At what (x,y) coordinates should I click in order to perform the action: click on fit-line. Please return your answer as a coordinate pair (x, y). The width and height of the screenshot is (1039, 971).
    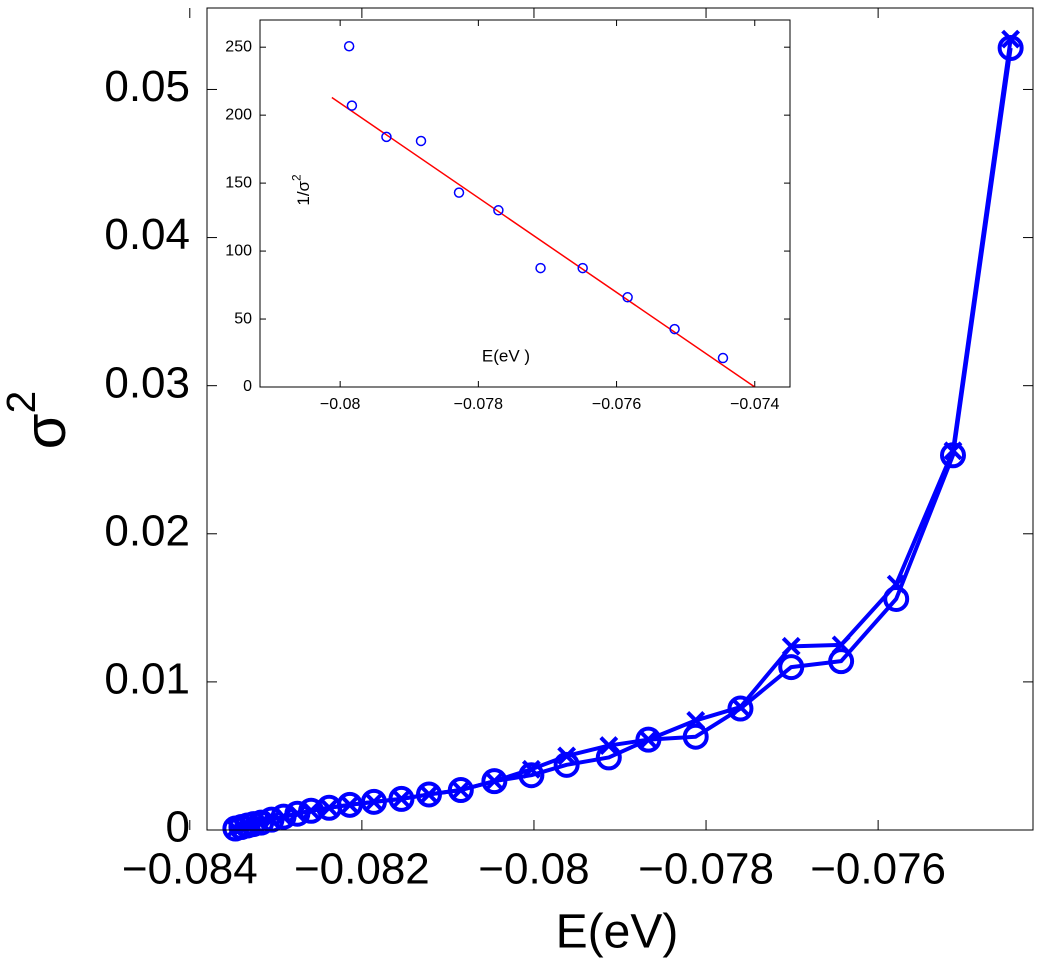
    Looking at the image, I should click on (543, 242).